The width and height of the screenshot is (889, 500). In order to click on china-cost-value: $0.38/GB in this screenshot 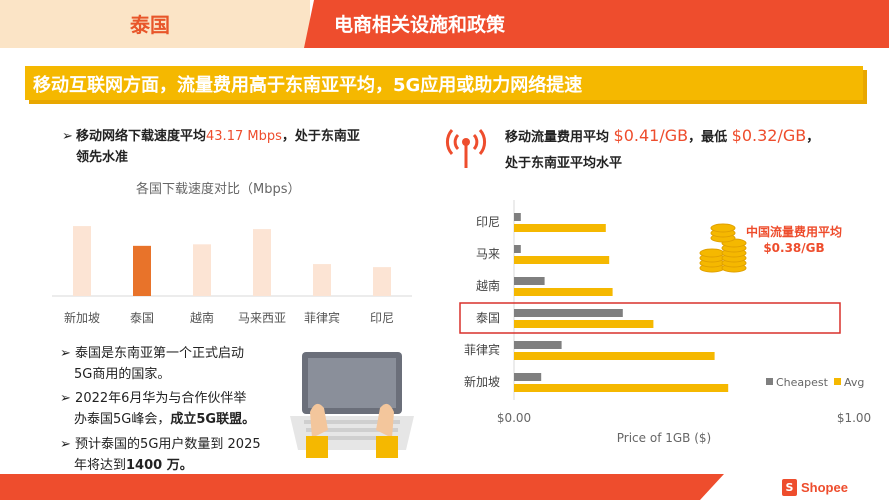, I will do `click(794, 248)`.